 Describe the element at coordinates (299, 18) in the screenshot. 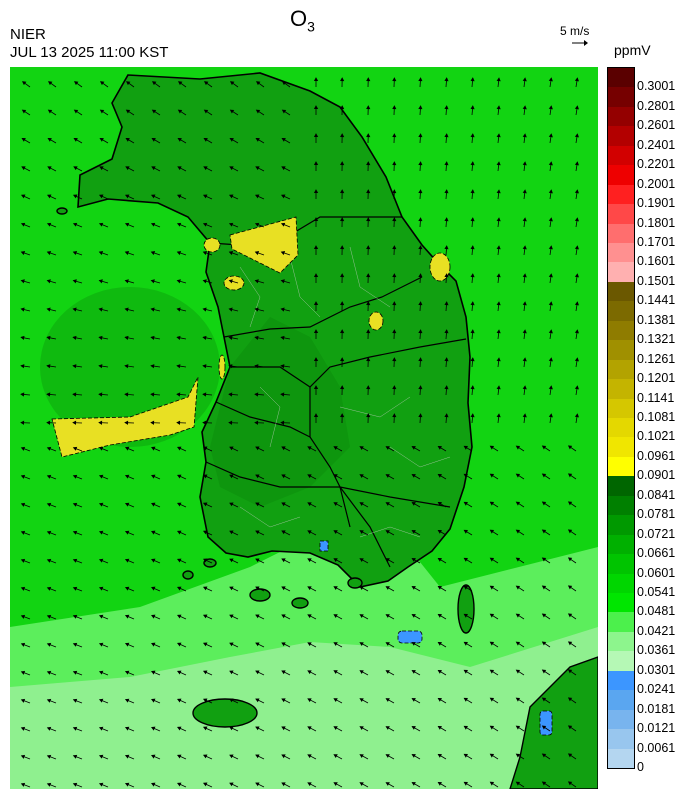

I see `title-text: O` at that location.